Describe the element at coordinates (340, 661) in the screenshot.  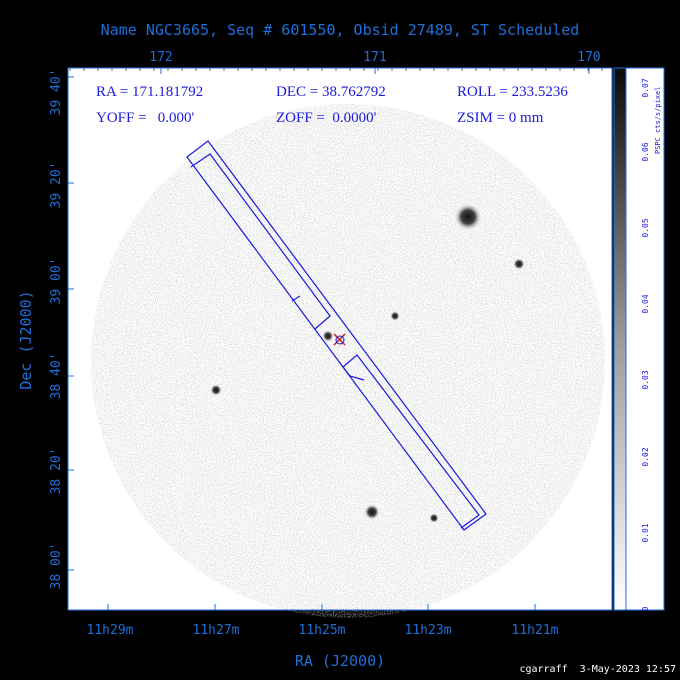
I see `x-axis-label: RA (J2000)` at that location.